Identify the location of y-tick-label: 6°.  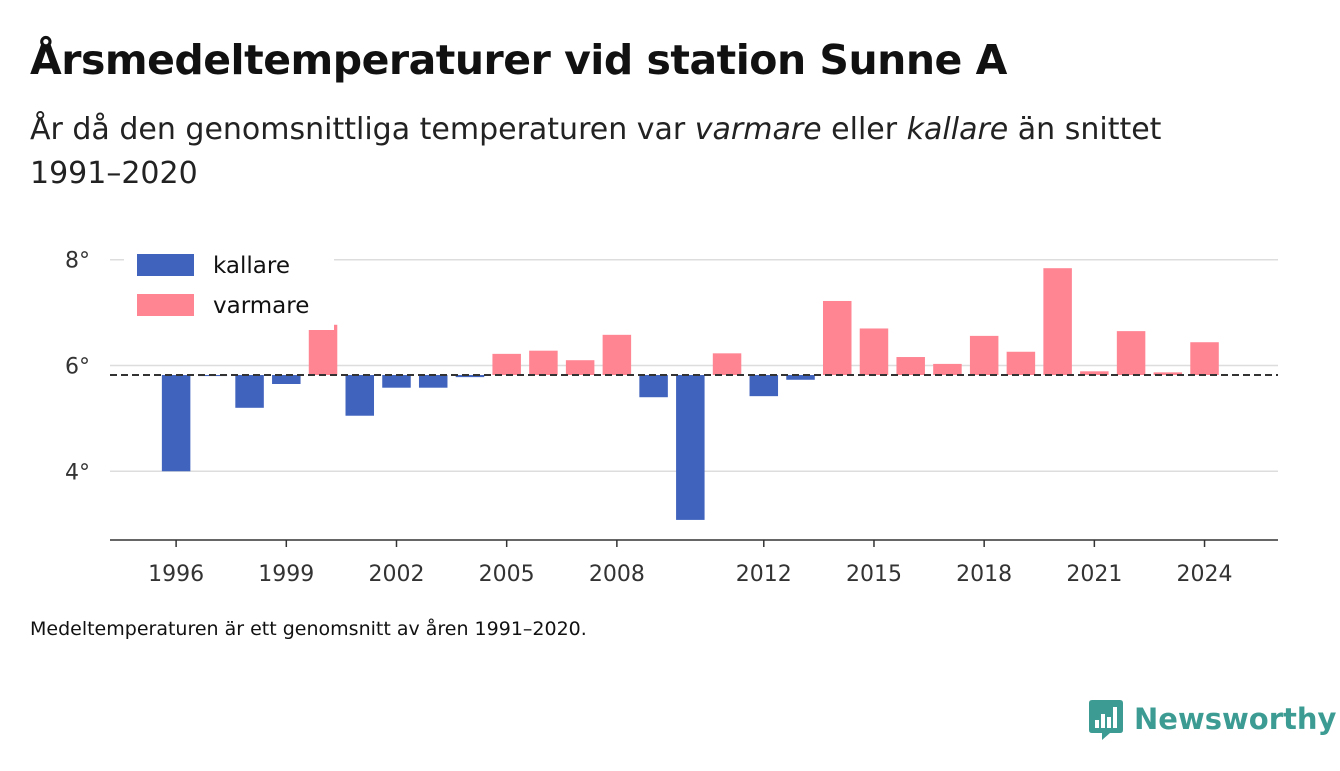
(77, 366).